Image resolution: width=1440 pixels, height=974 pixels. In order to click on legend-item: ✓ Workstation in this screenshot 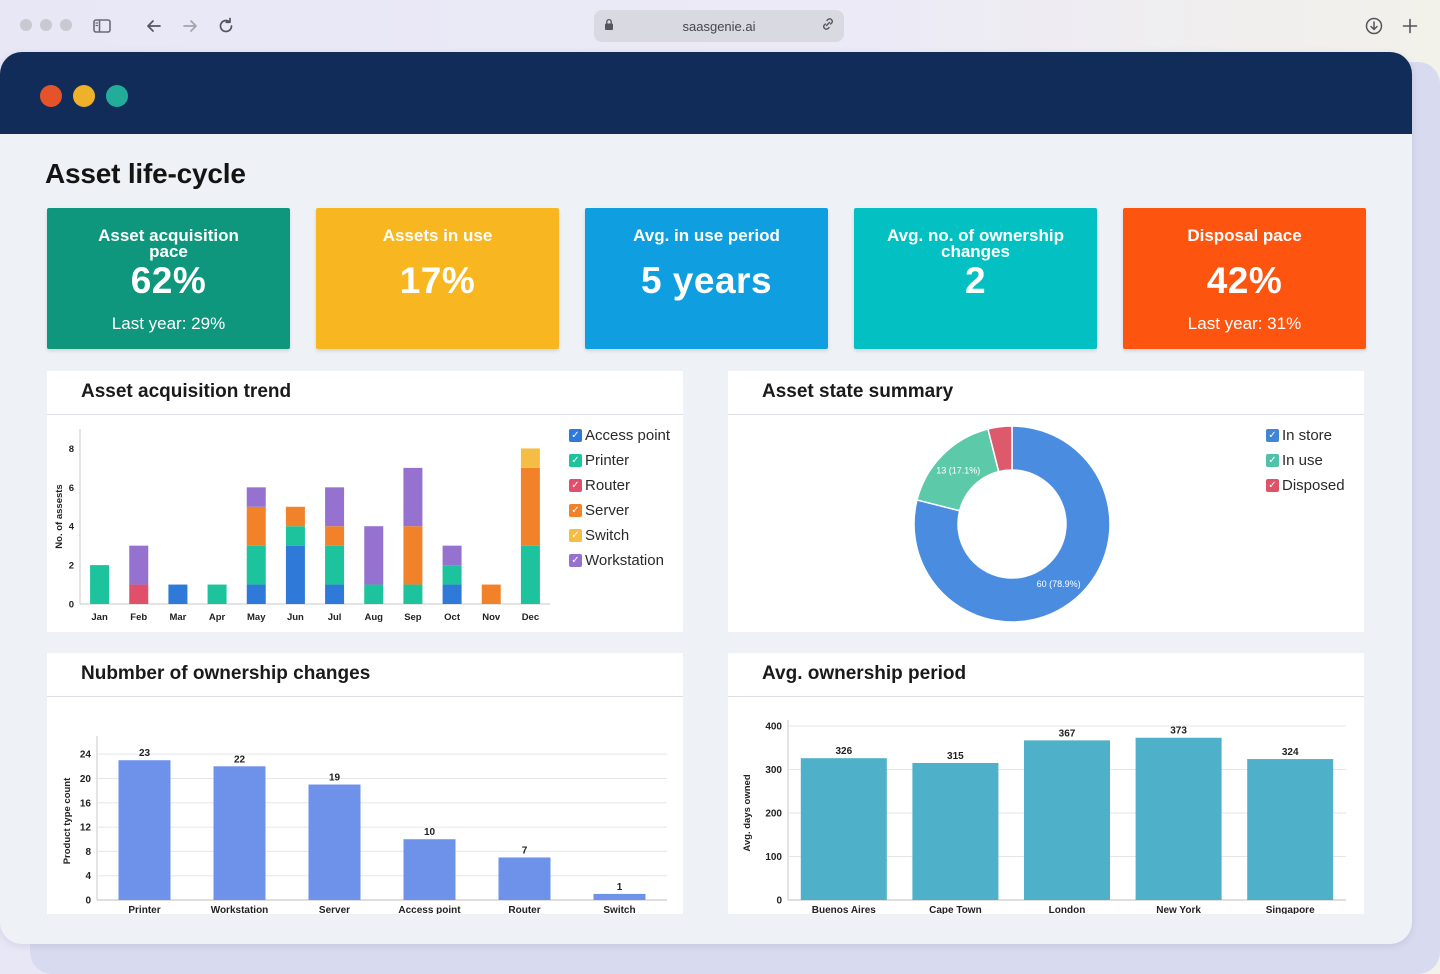, I will do `click(619, 560)`.